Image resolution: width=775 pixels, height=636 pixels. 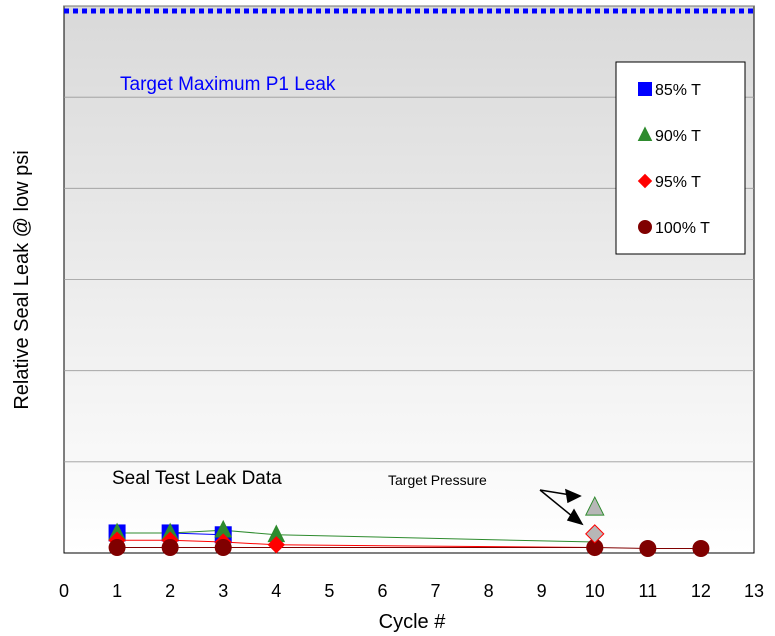 I want to click on legend: 85% T 90% T 95% T 100% T, so click(x=680, y=158).